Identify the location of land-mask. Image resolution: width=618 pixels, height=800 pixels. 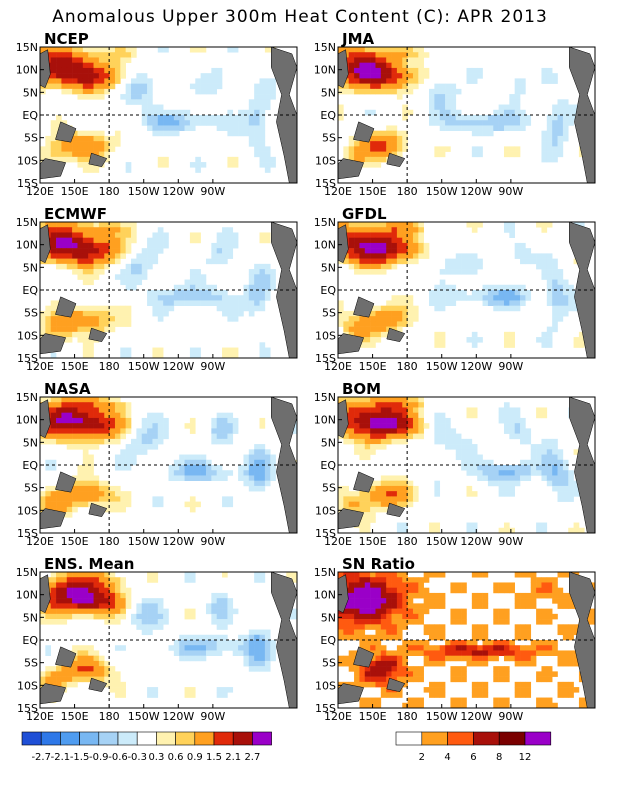
(168, 115).